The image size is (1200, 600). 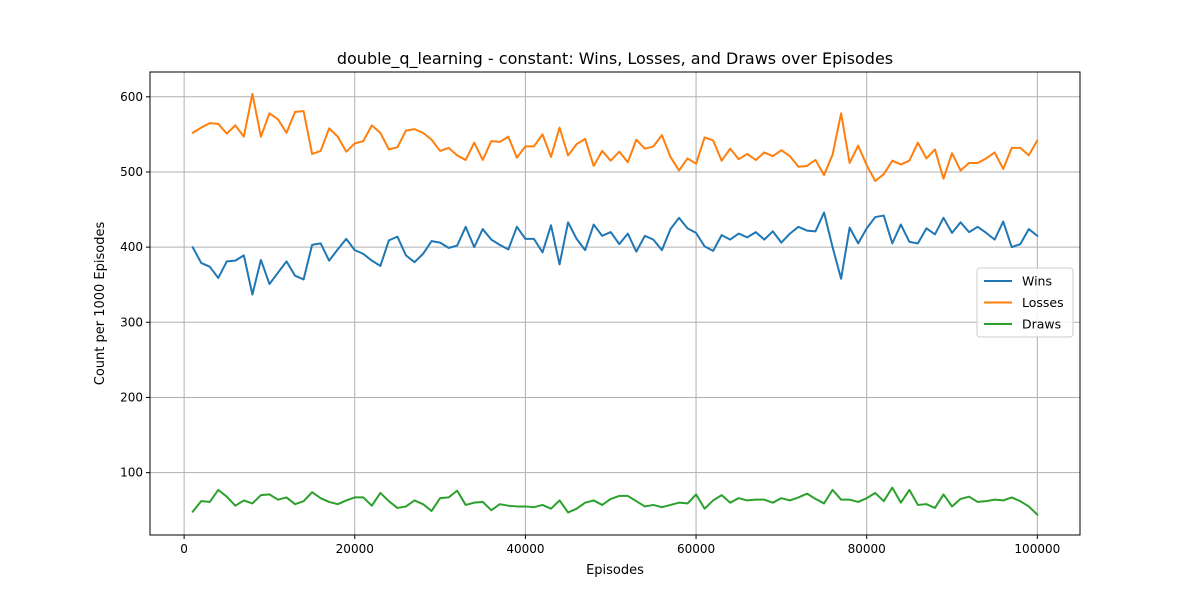 I want to click on series-line-wins, so click(x=615, y=253).